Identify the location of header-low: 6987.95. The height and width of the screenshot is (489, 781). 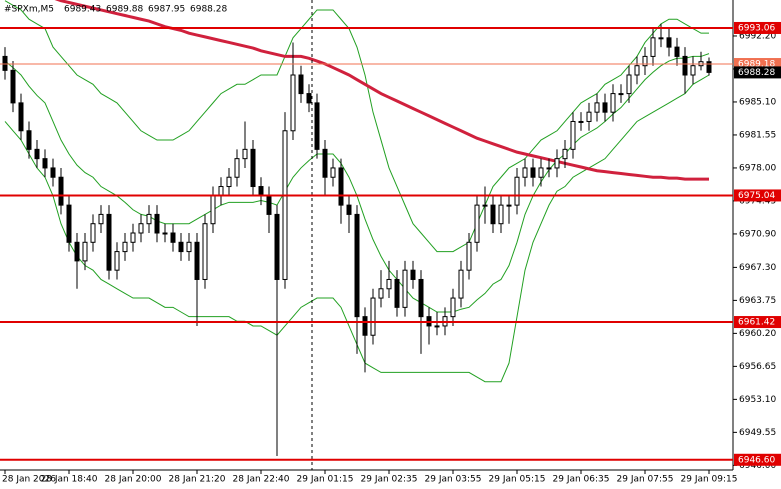
(166, 10).